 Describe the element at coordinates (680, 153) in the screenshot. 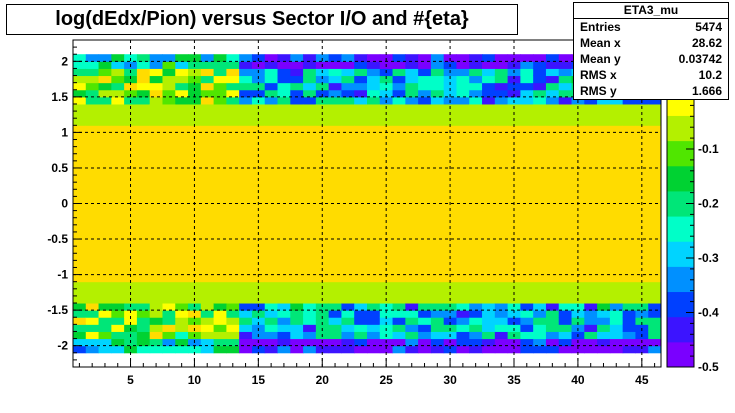

I see `palette-swatch` at that location.